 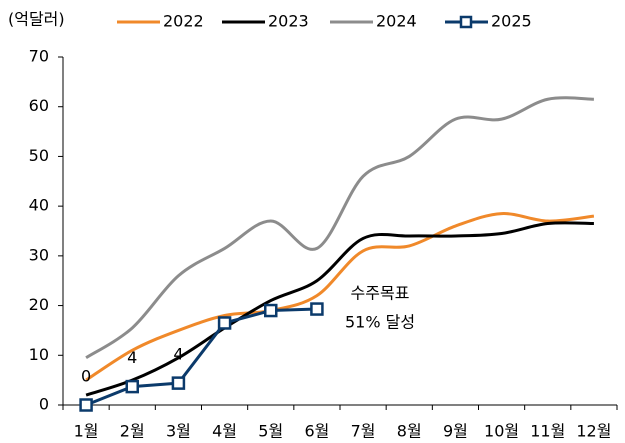 I want to click on y-tick-label: 50, so click(x=39, y=155).